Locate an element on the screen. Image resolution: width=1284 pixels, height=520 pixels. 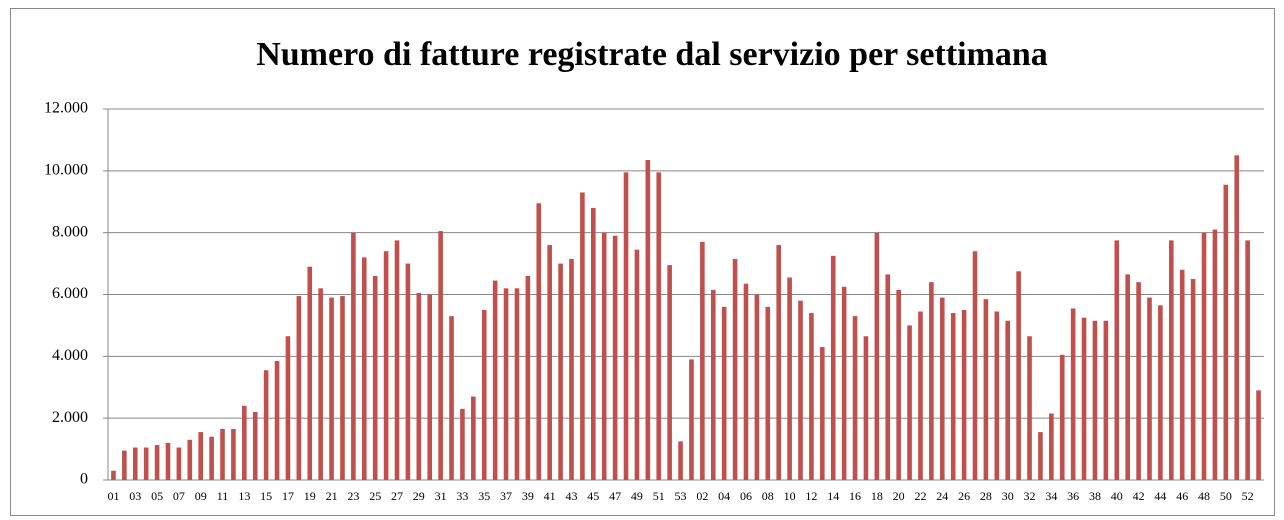
x-tick-label: 24 is located at coordinates (942, 496).